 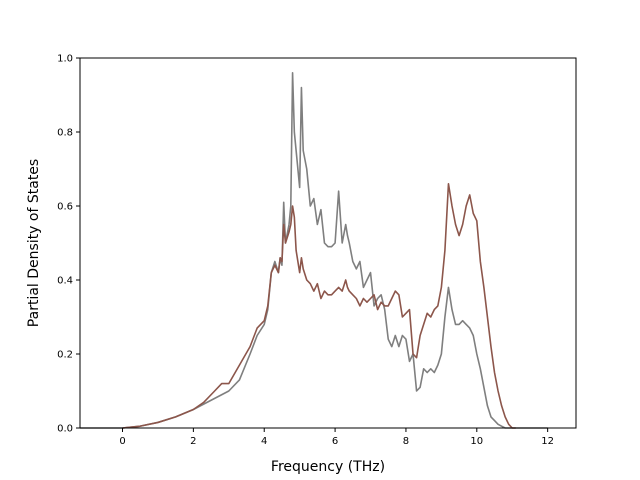 What do you see at coordinates (65, 355) in the screenshot?
I see `y-tick-label: 0.2` at bounding box center [65, 355].